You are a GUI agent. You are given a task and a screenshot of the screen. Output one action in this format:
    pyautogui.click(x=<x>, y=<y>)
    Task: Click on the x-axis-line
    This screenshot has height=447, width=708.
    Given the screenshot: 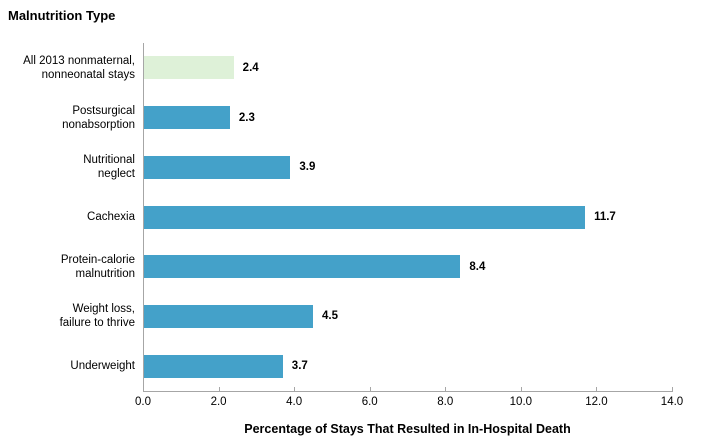 What is the action you would take?
    pyautogui.click(x=408, y=391)
    